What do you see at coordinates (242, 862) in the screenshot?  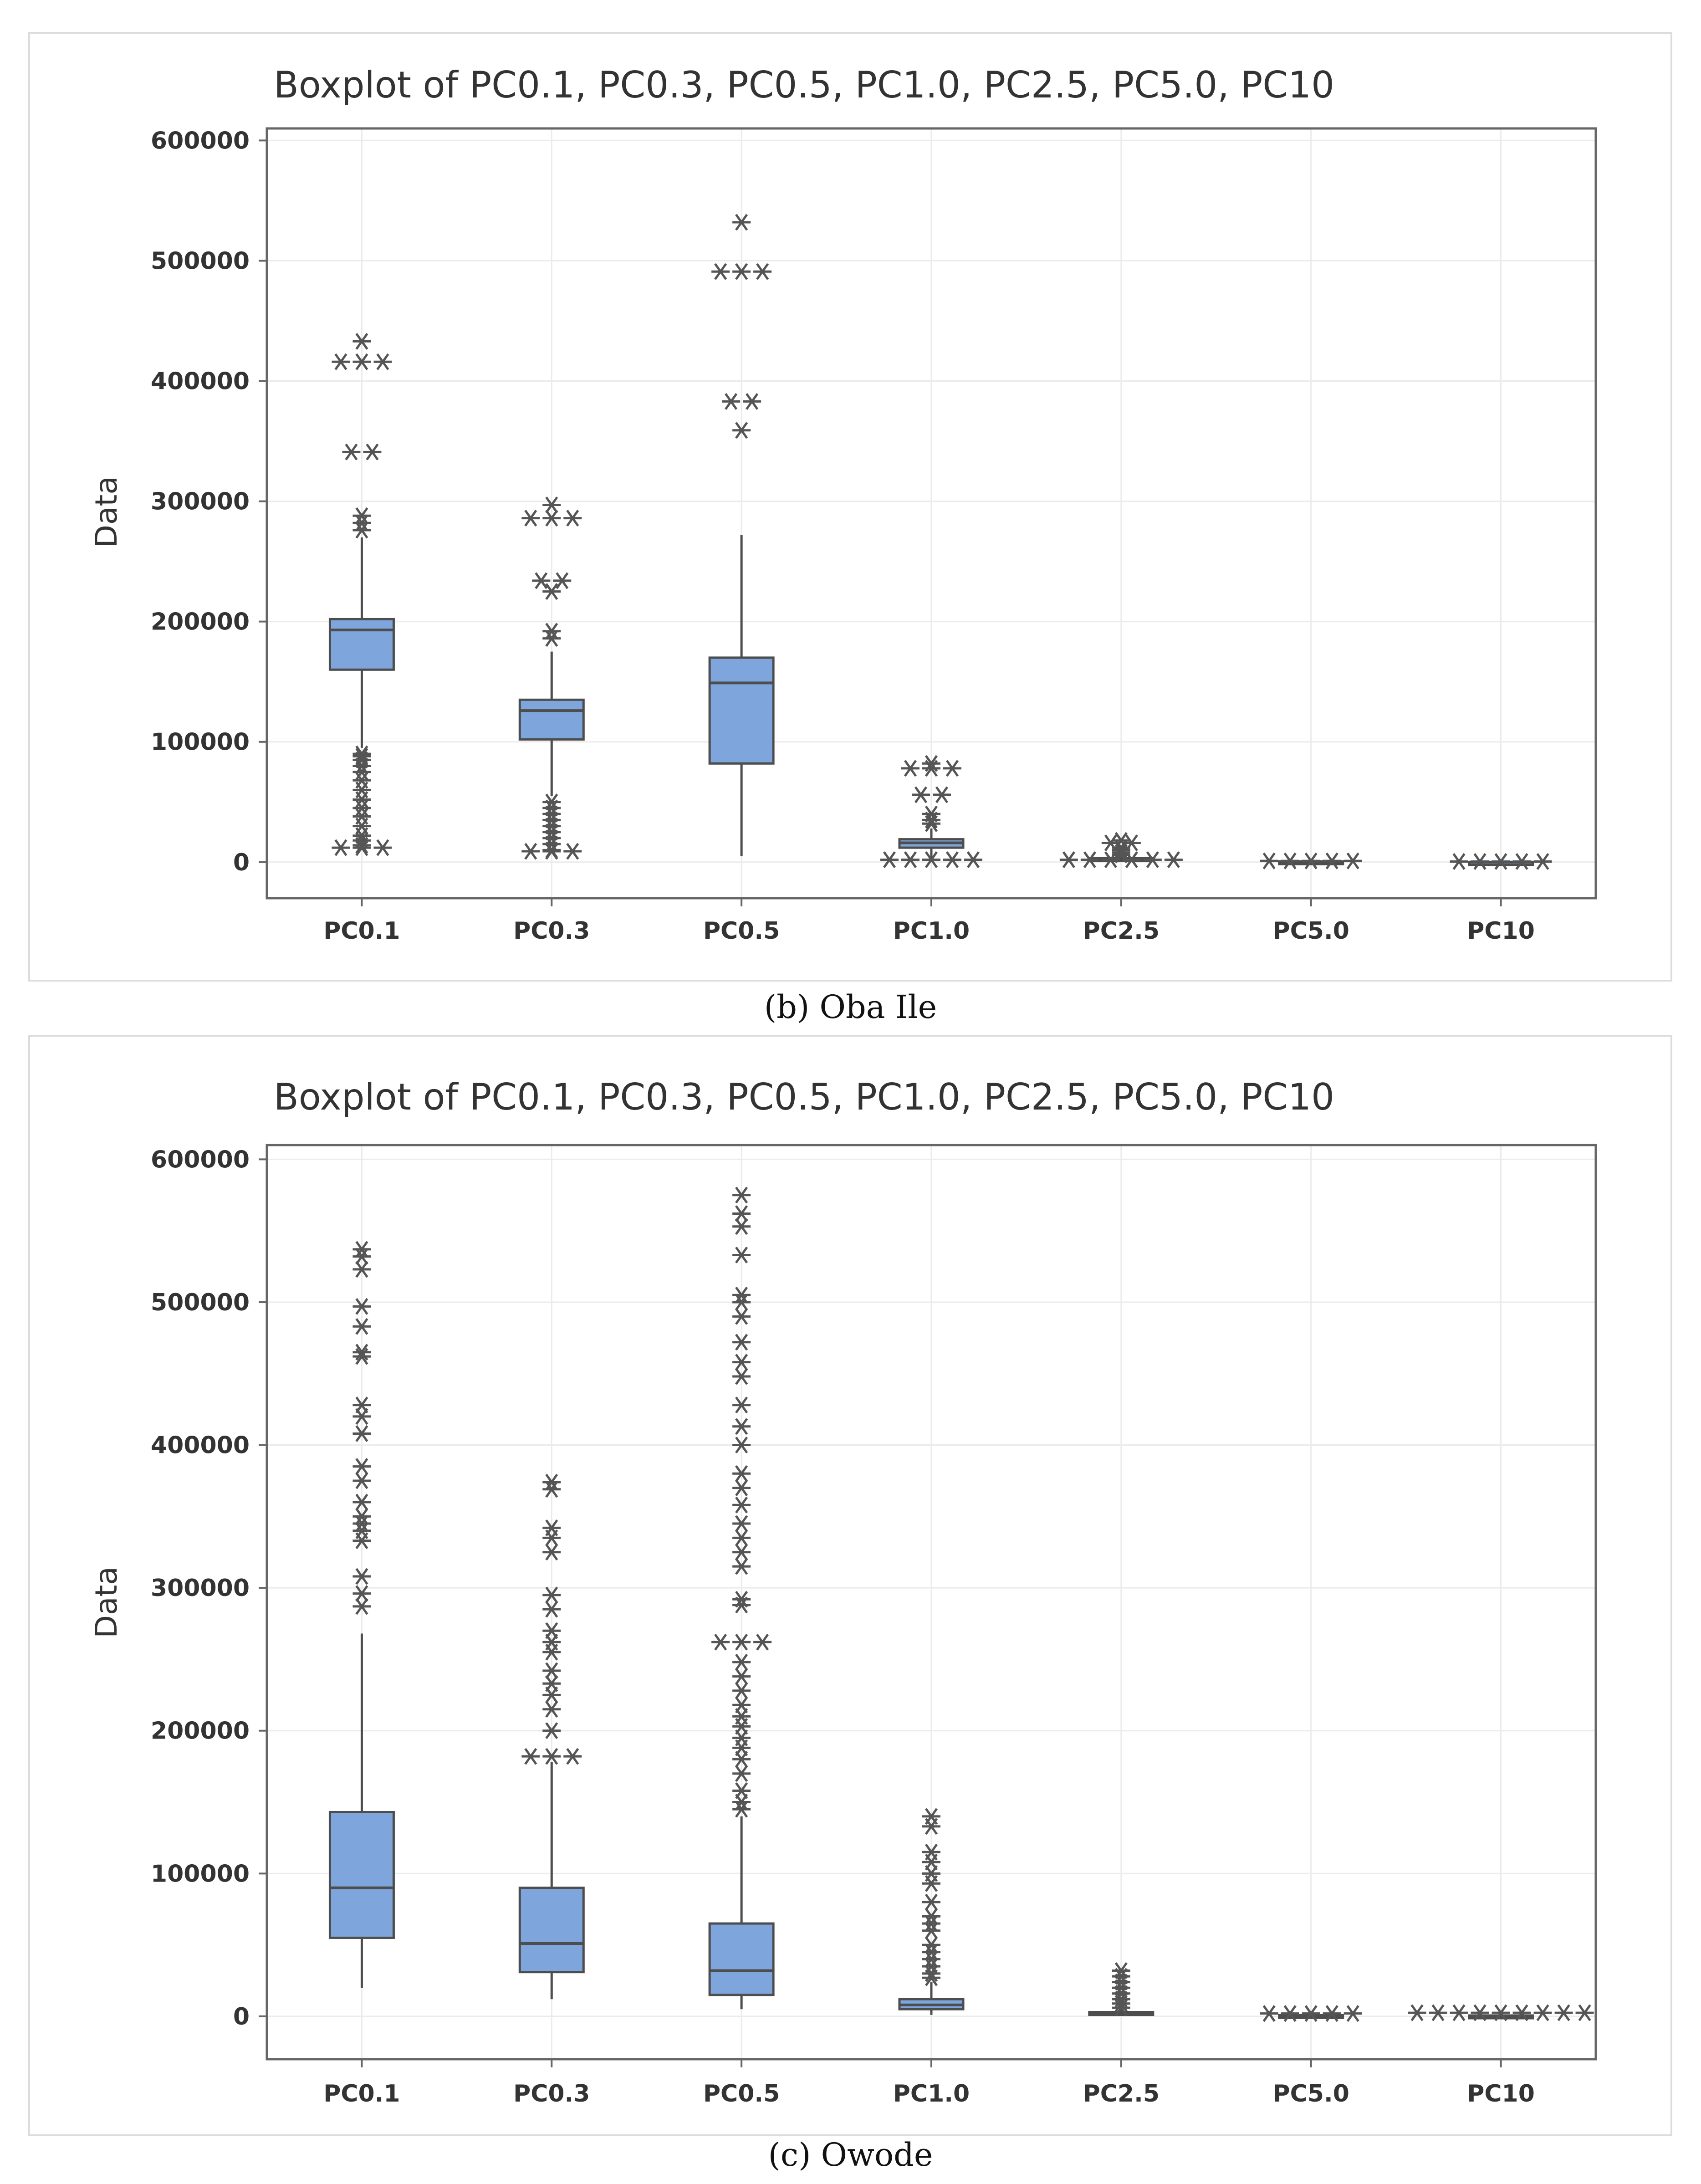 I see `y-tick-label: 0` at bounding box center [242, 862].